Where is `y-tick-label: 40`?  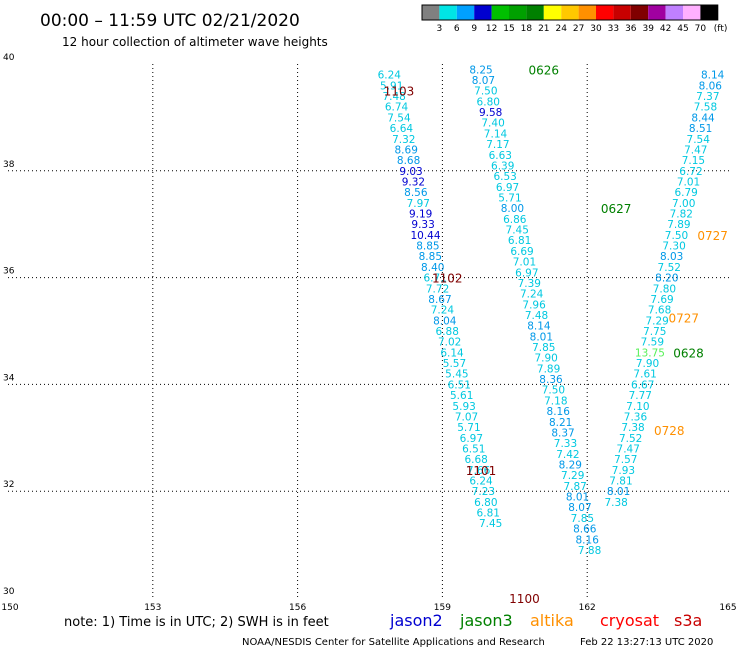
y-tick-label: 40 is located at coordinates (9, 58).